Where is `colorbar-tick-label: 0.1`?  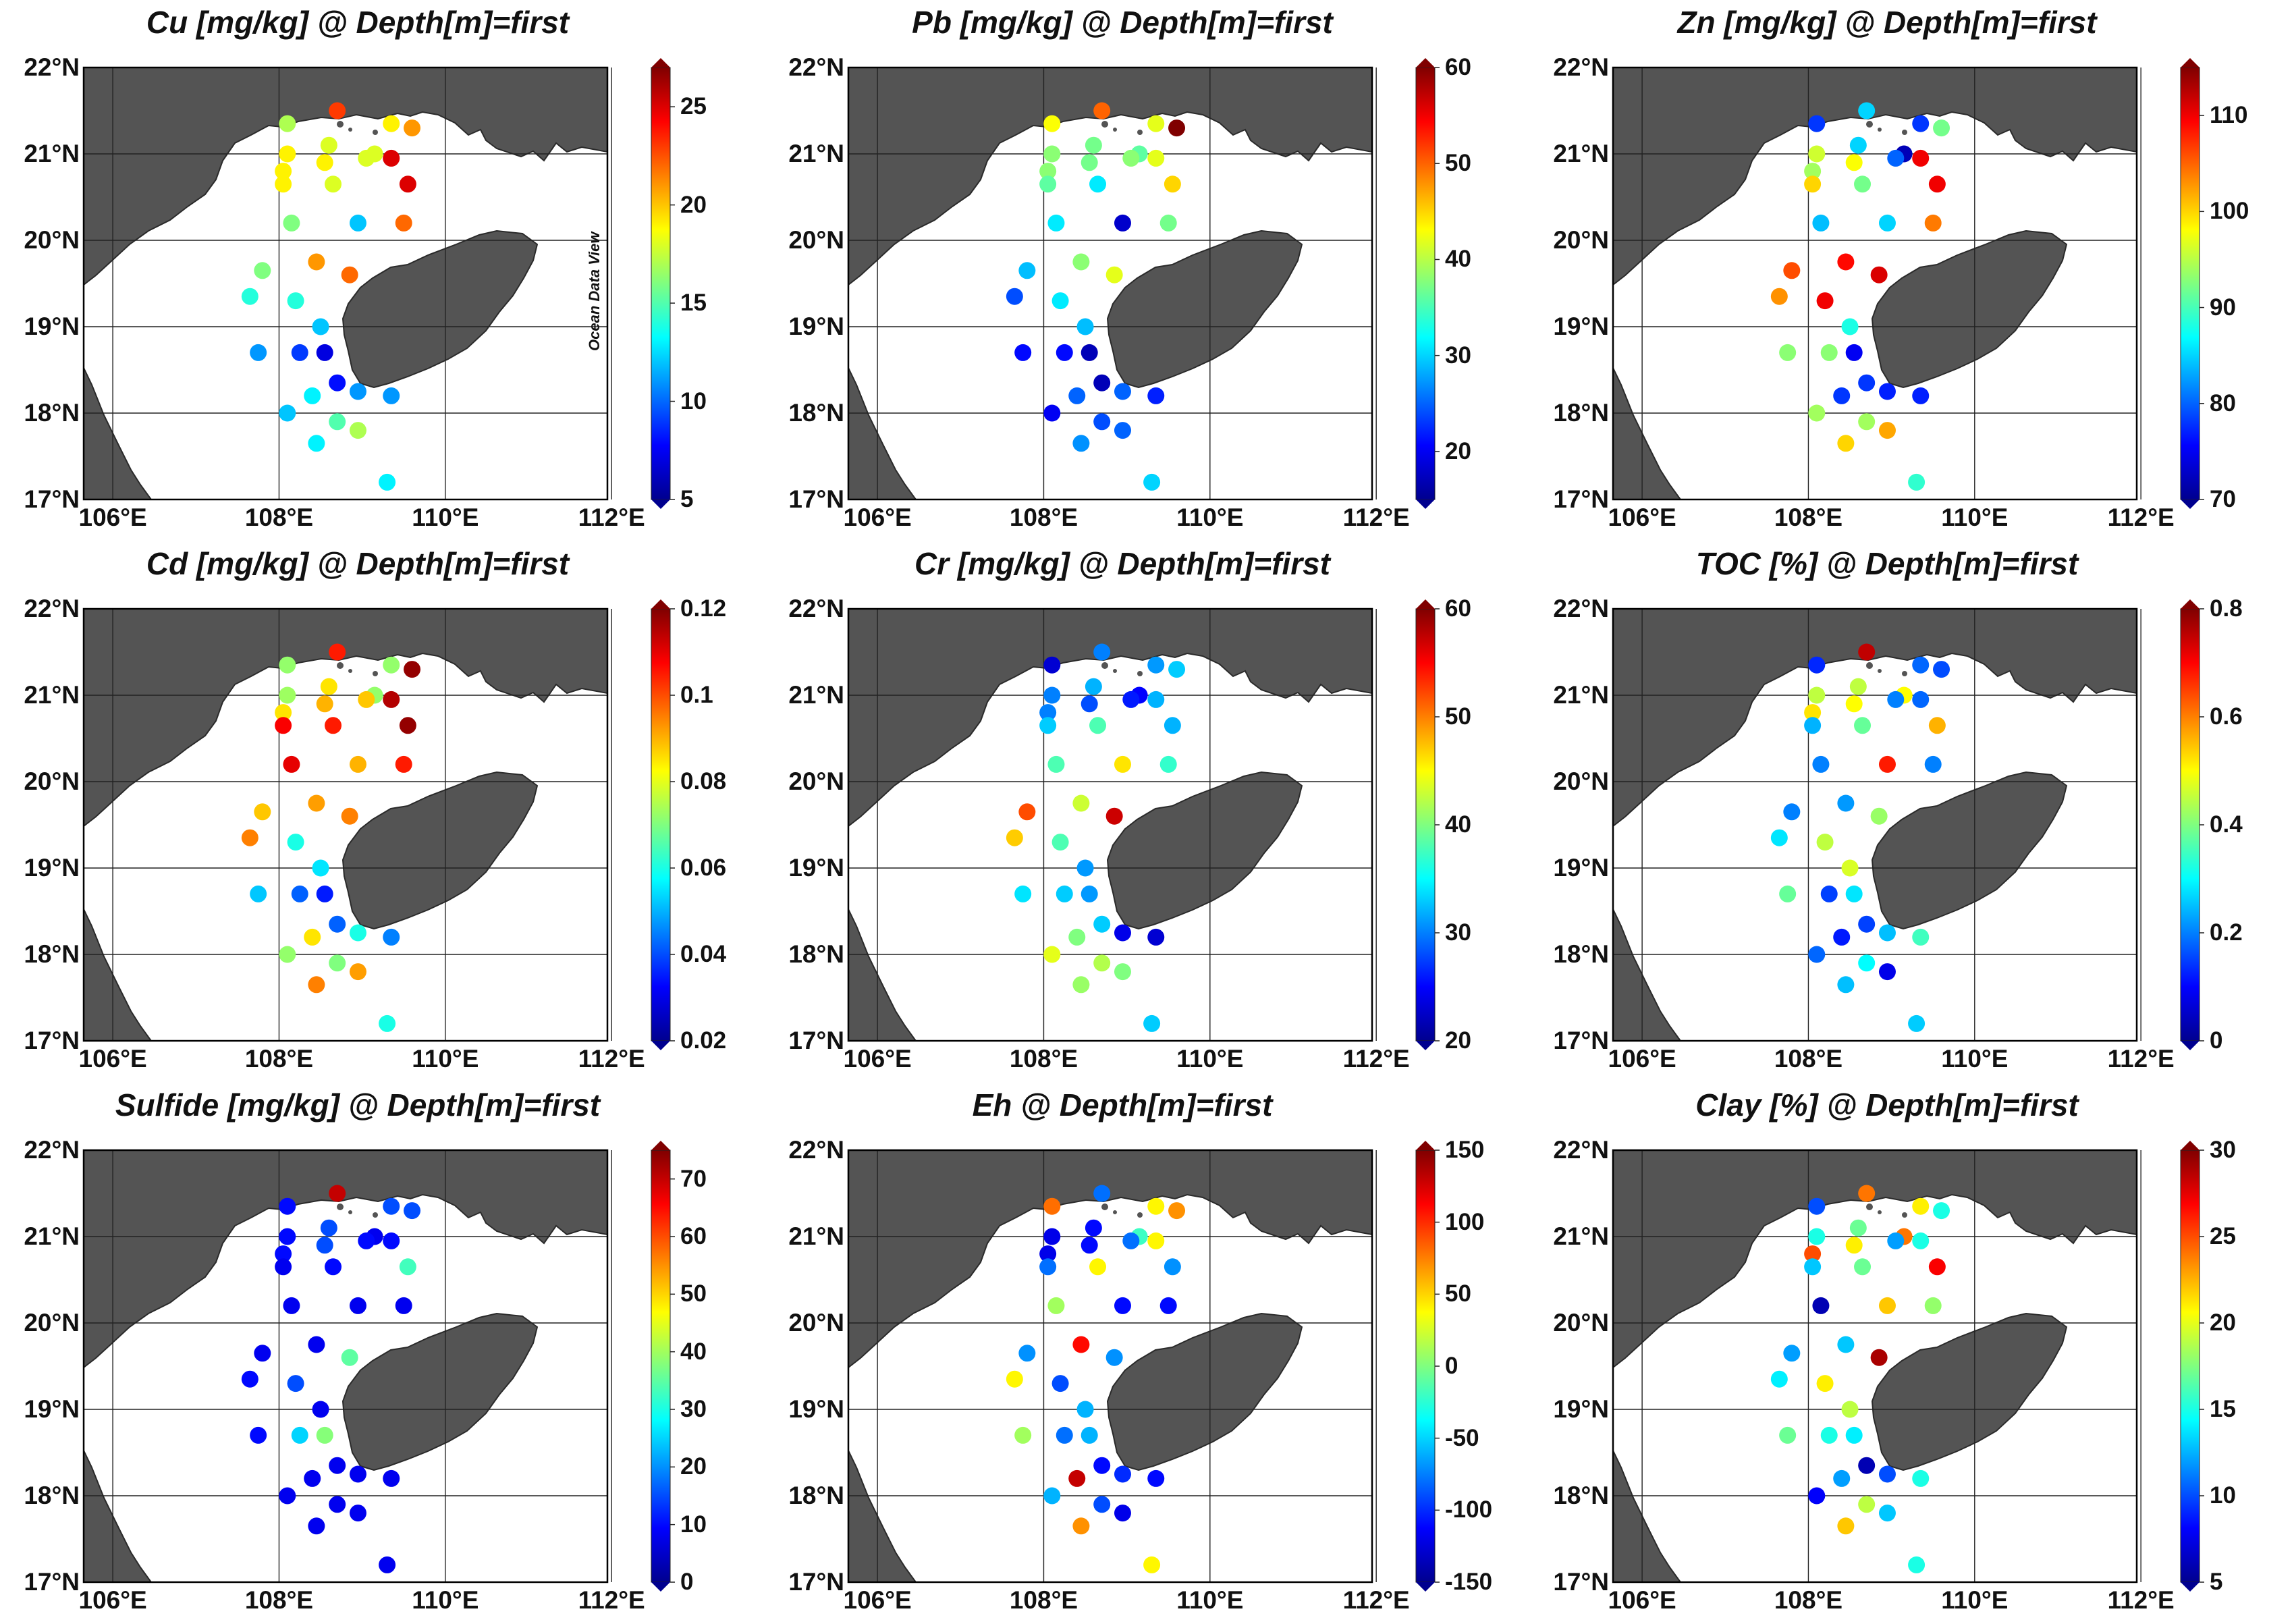
colorbar-tick-label: 0.1 is located at coordinates (696, 695).